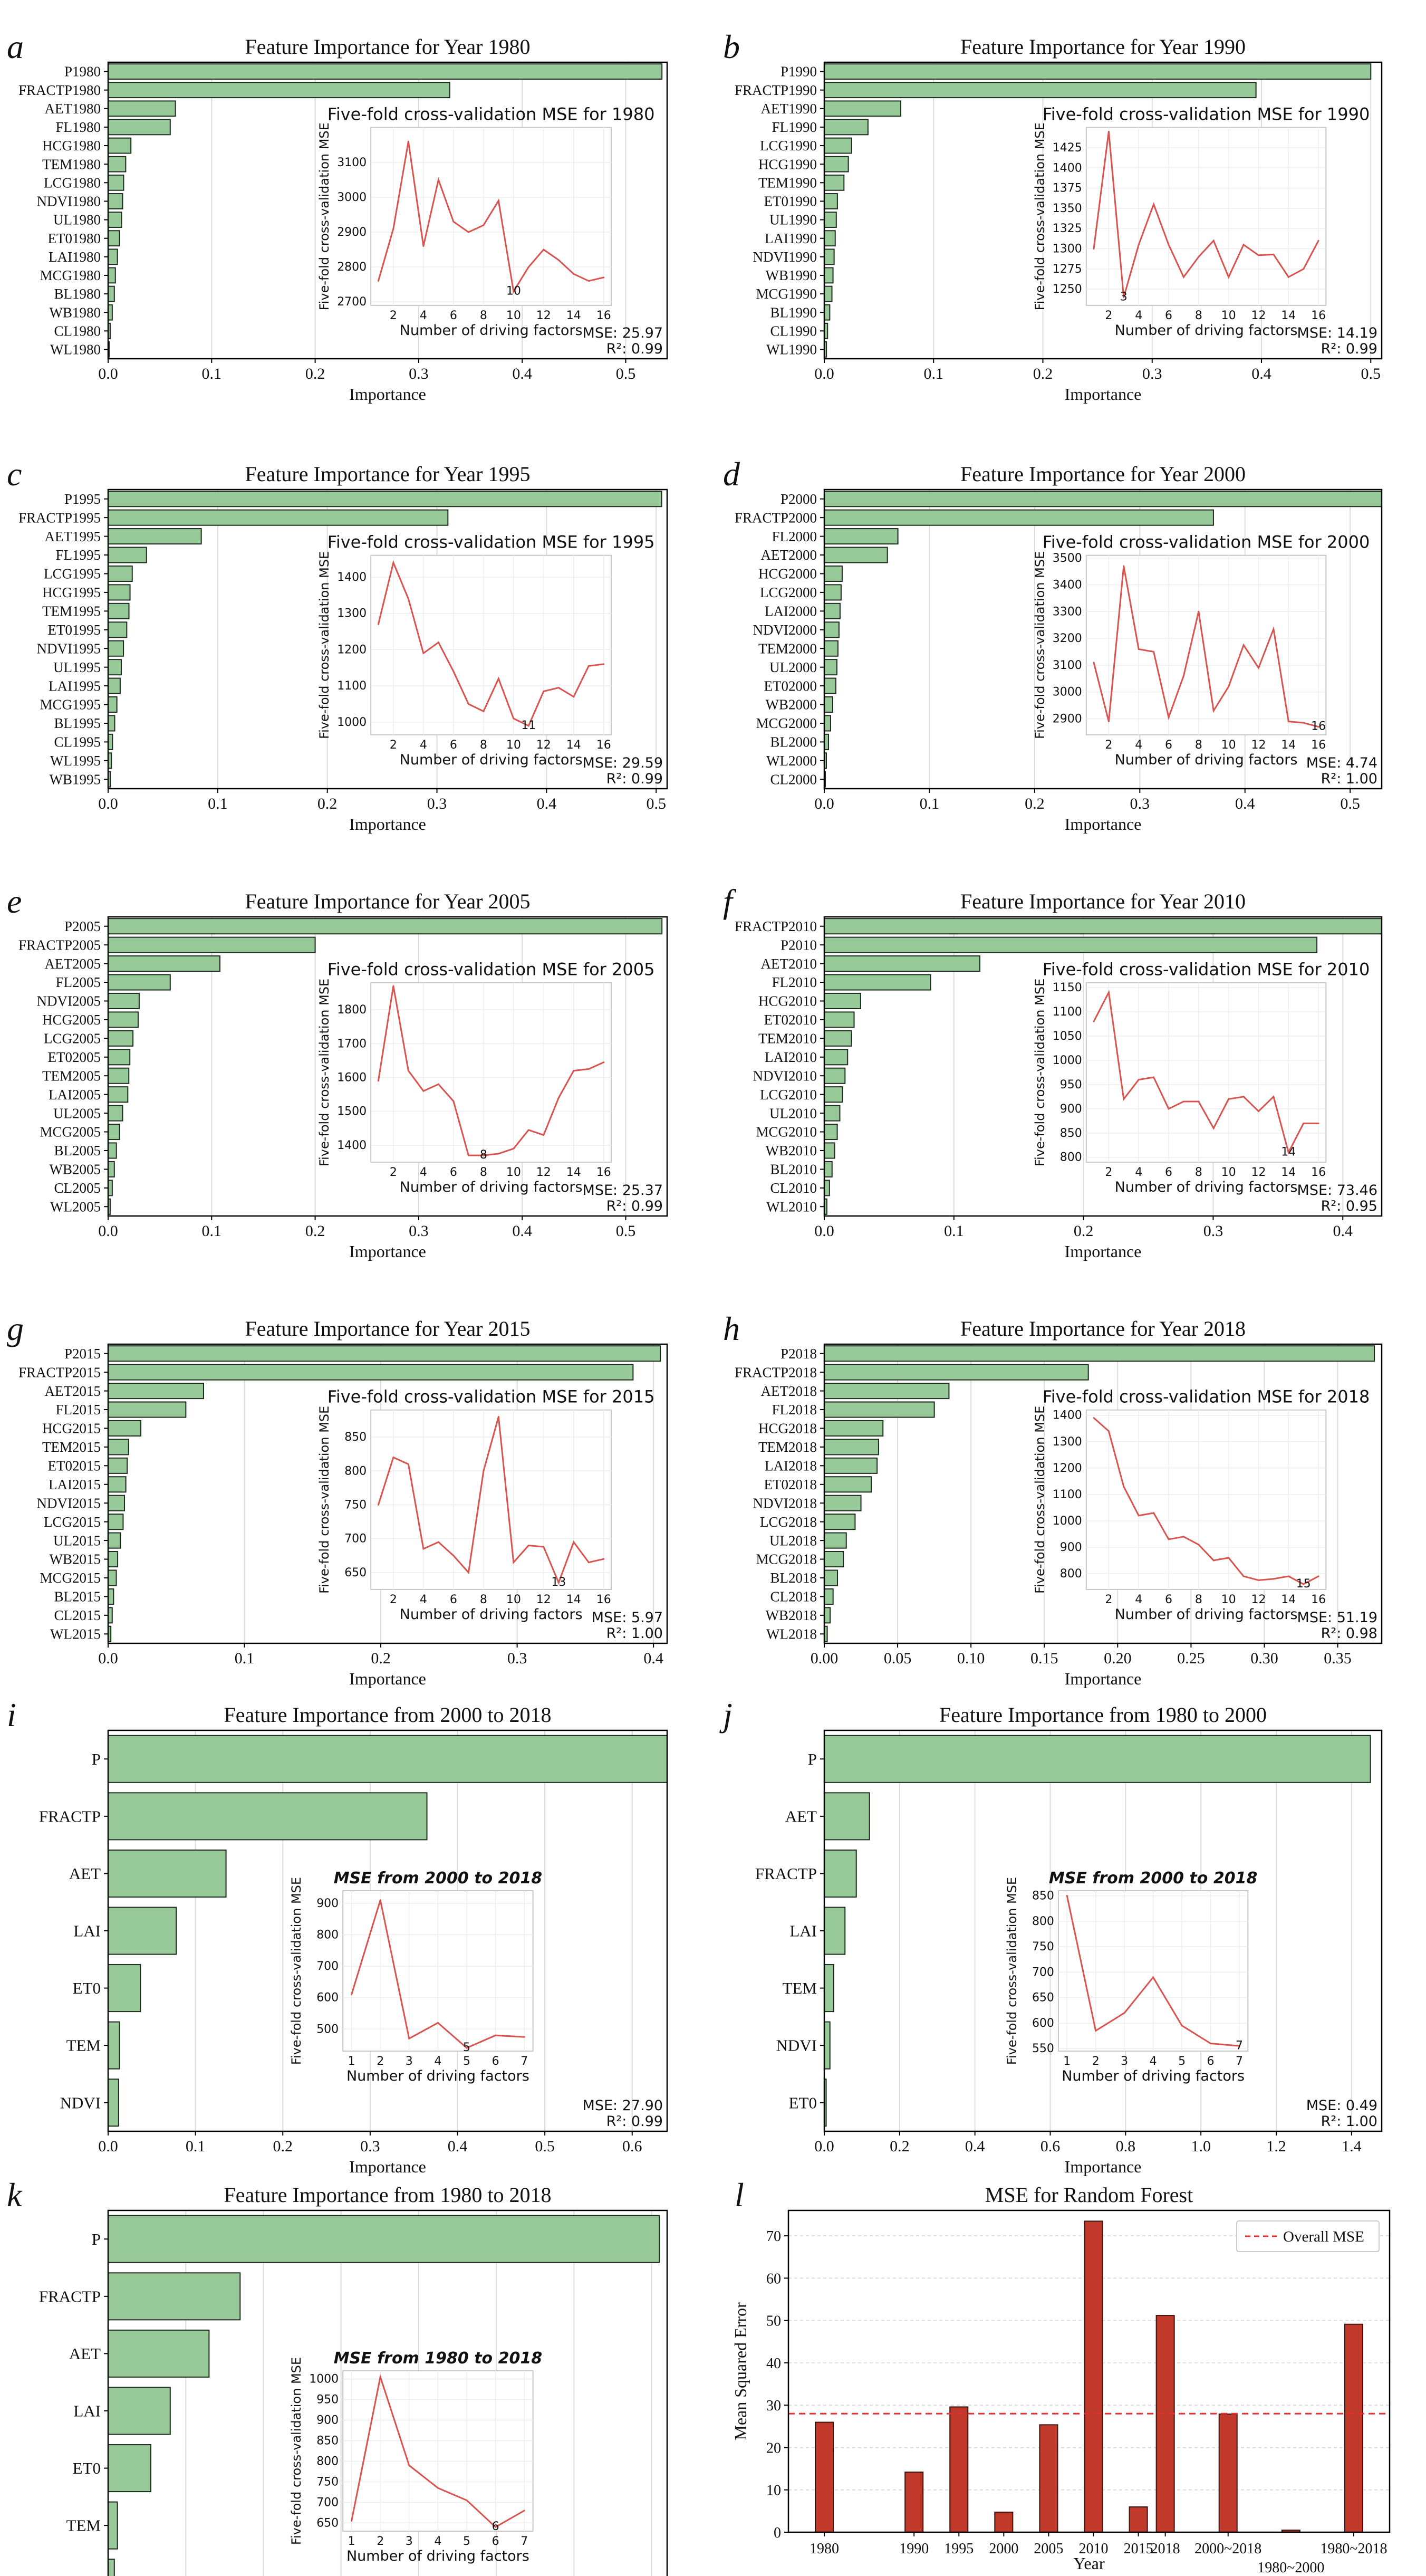 The height and width of the screenshot is (2576, 1426). Describe the element at coordinates (352, 162) in the screenshot. I see `inset-y-tick-label: 3100` at that location.